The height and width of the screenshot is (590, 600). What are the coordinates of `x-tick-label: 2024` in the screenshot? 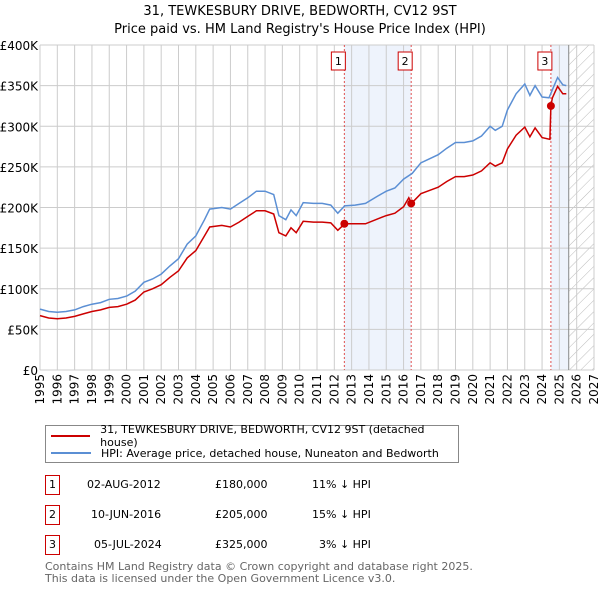 It's located at (542, 389).